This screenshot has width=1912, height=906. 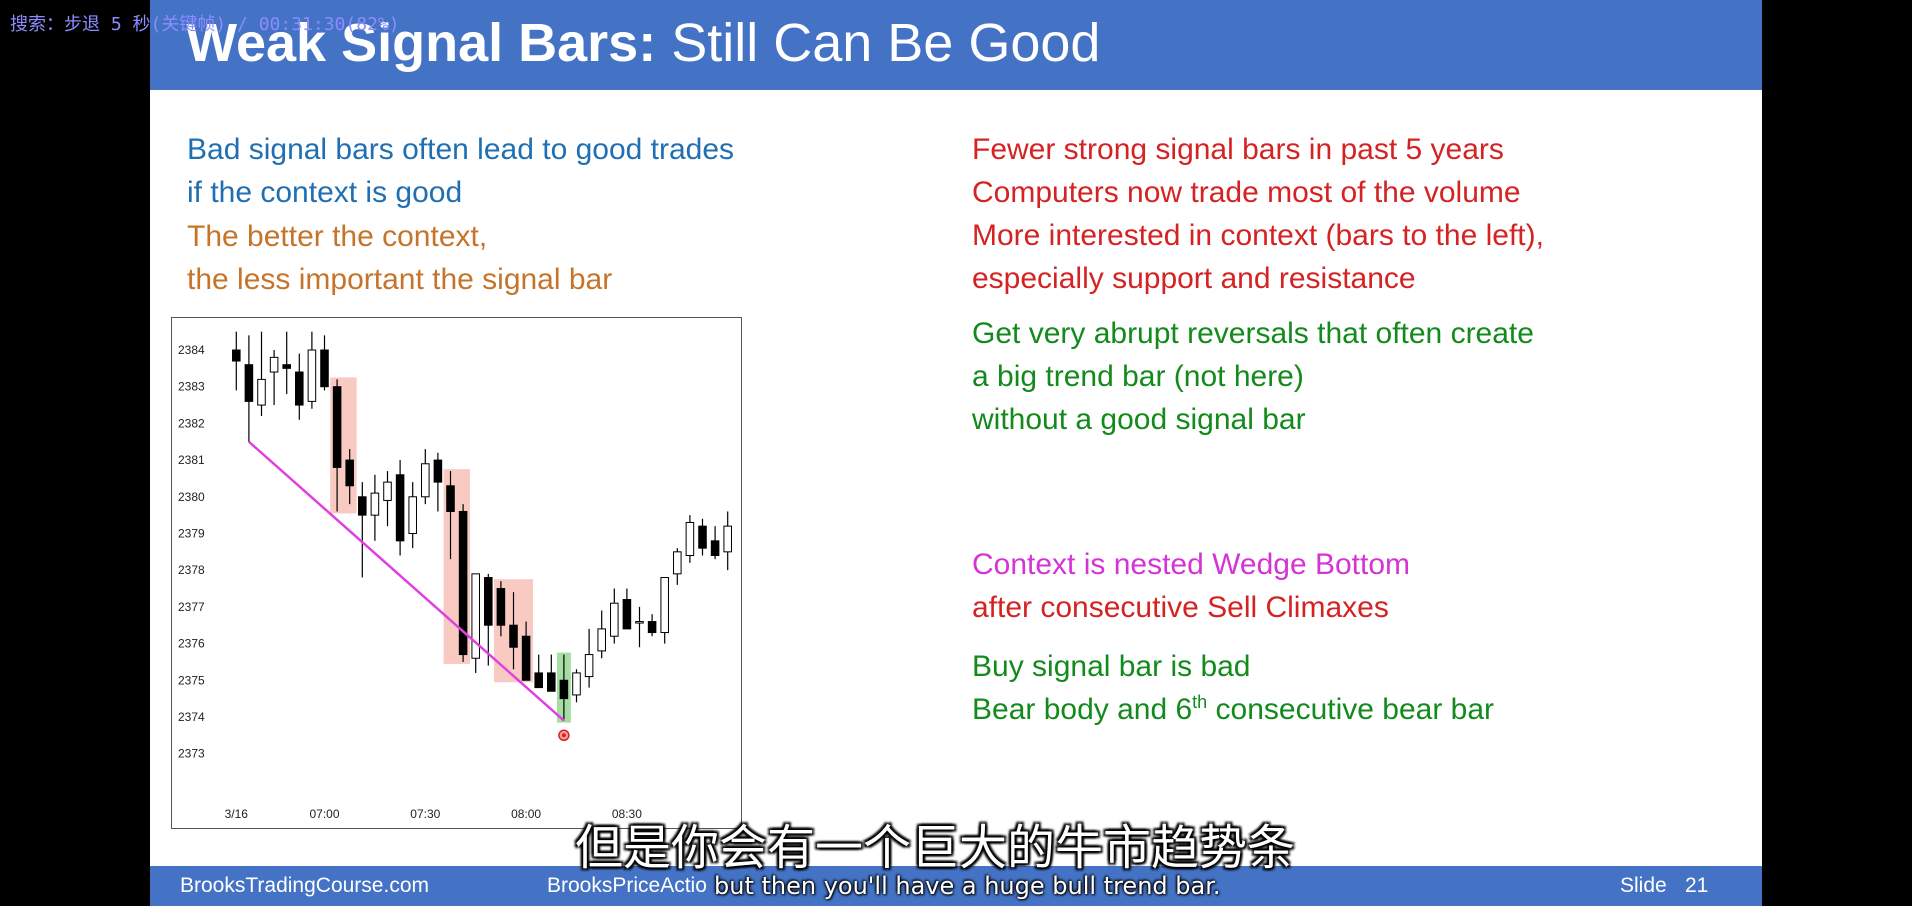 I want to click on left-text-line-4: the less important the signal bar, so click(x=400, y=279).